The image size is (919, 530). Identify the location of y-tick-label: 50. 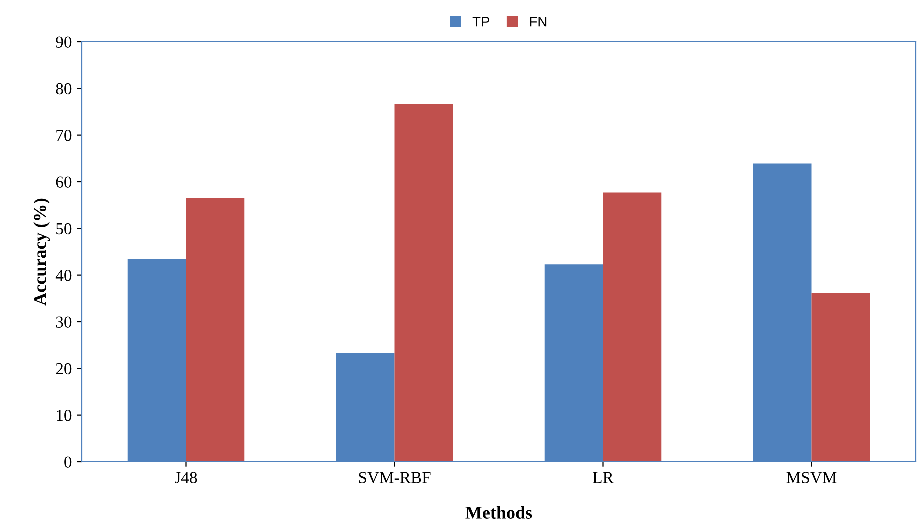
(64, 229).